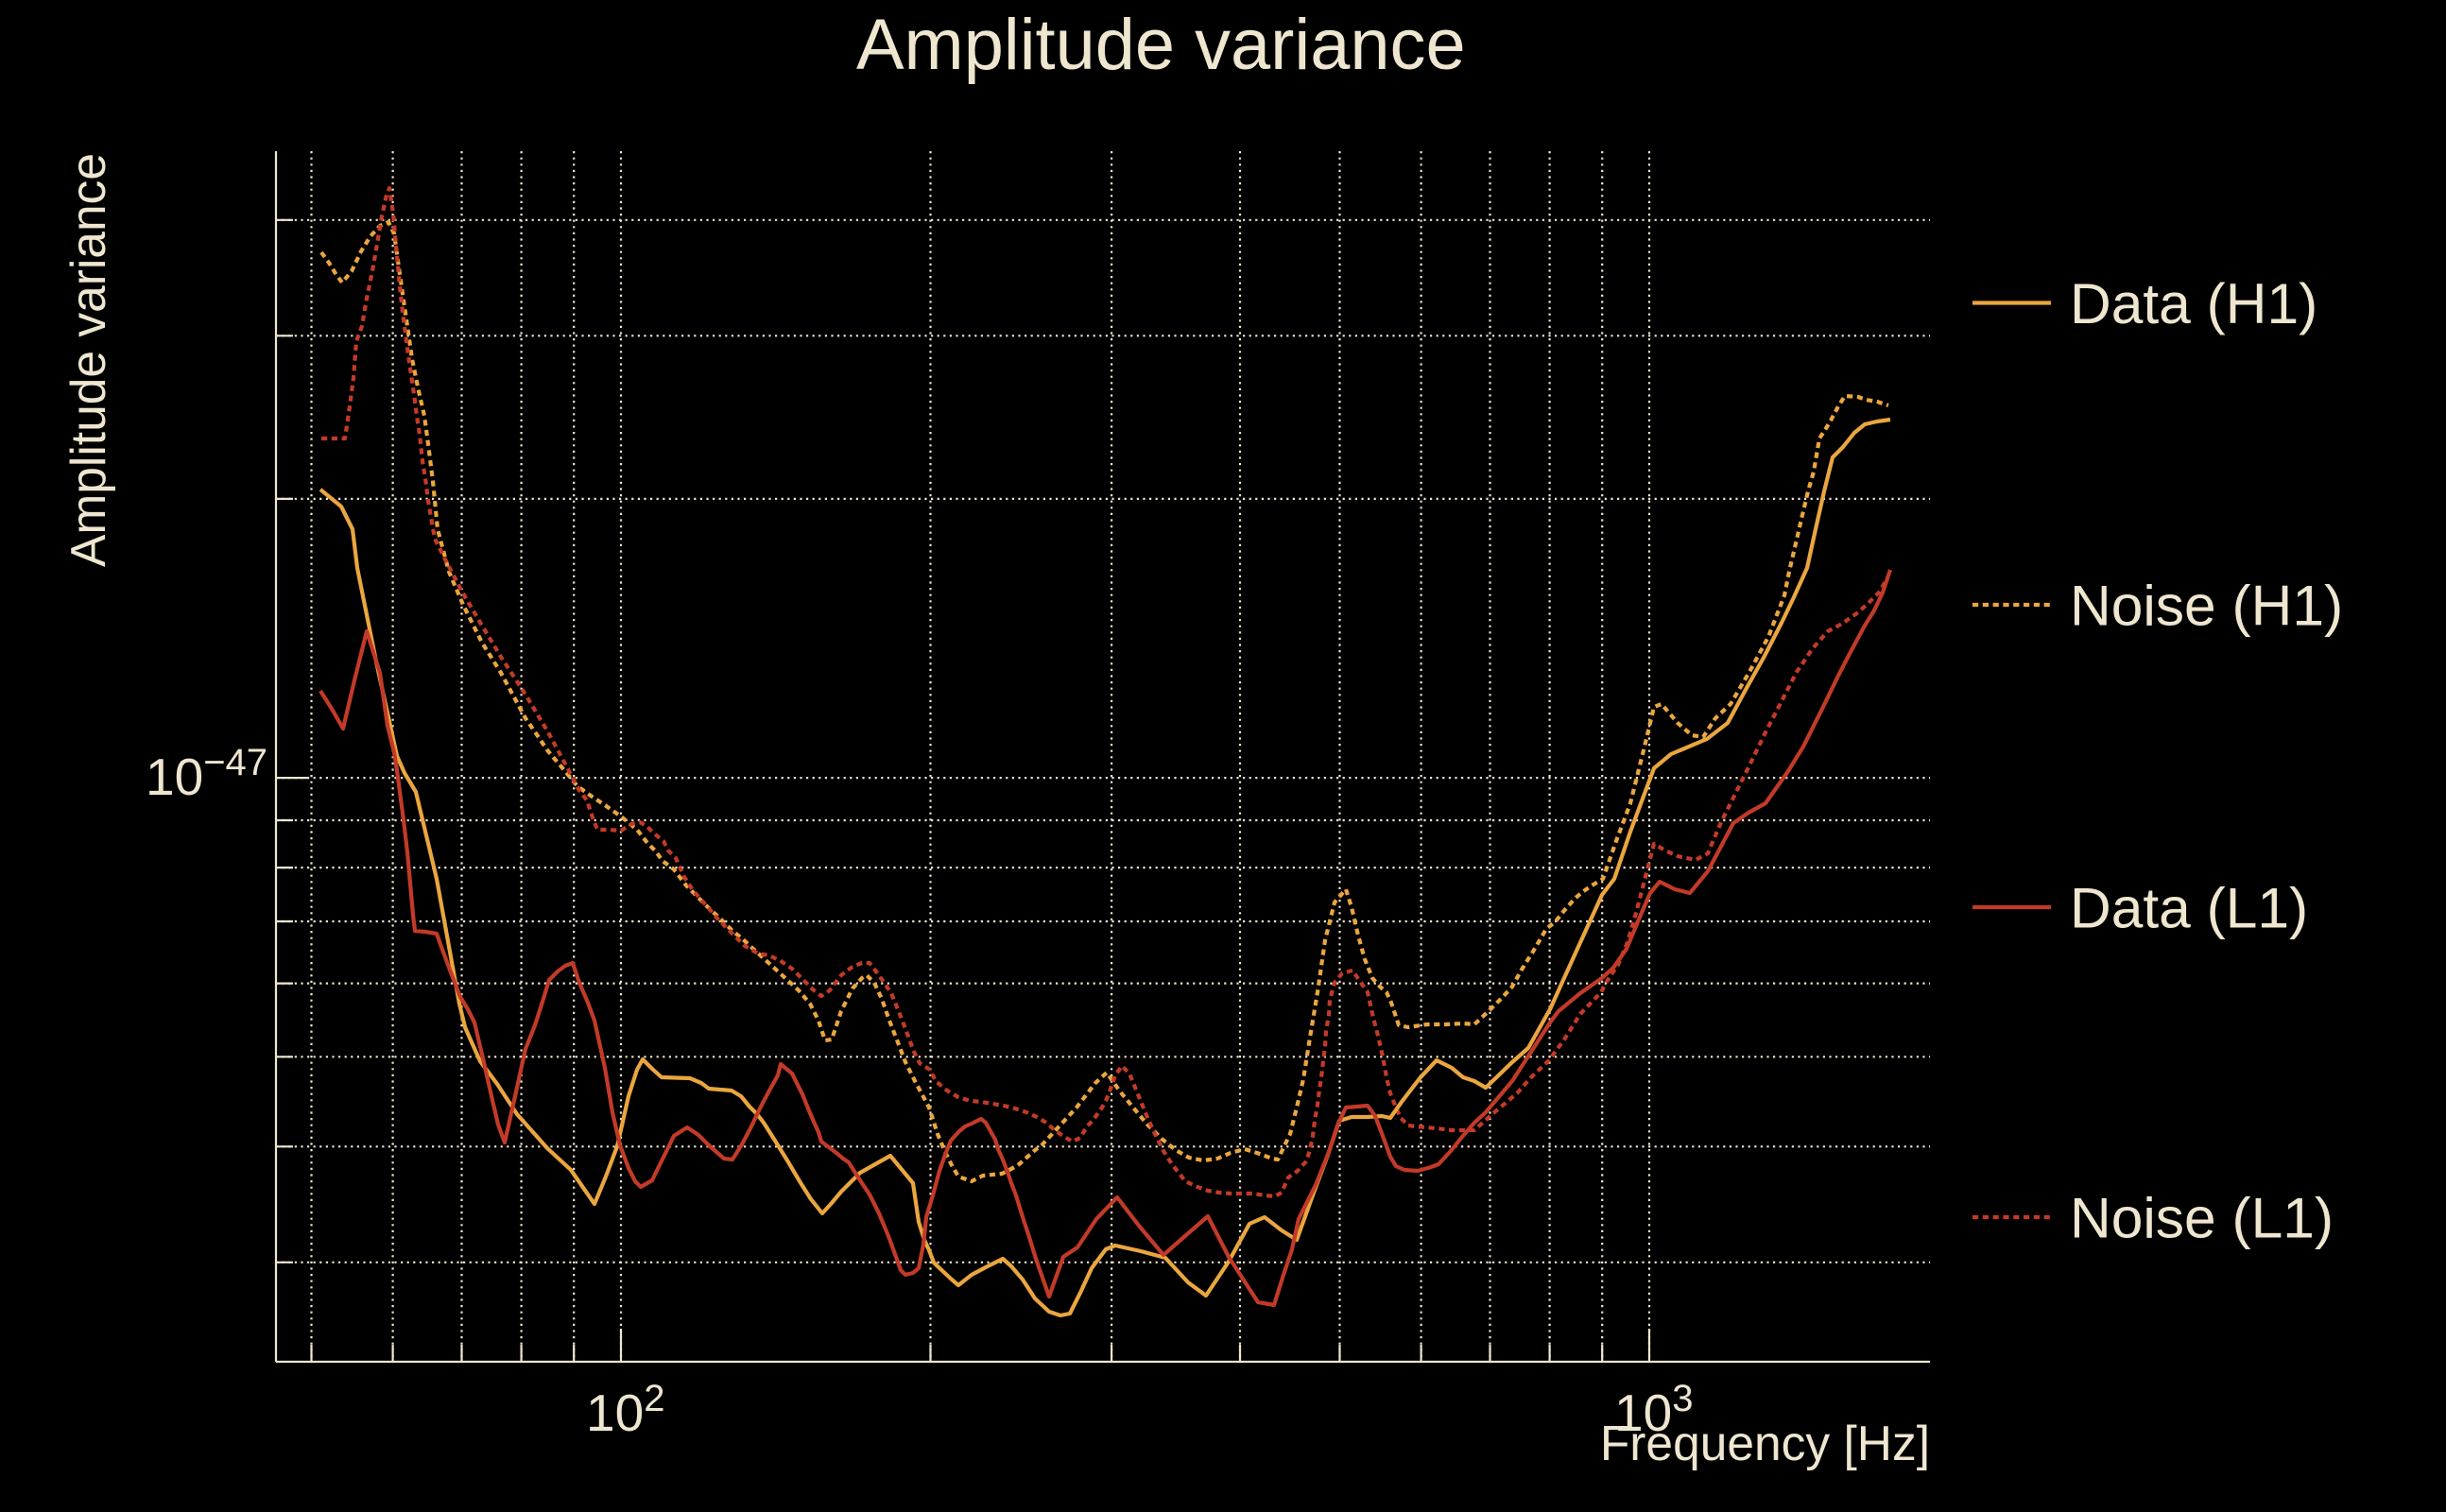 Image resolution: width=2446 pixels, height=1512 pixels. Describe the element at coordinates (1765, 1443) in the screenshot. I see `svg-text: Frequency [Hz]` at that location.